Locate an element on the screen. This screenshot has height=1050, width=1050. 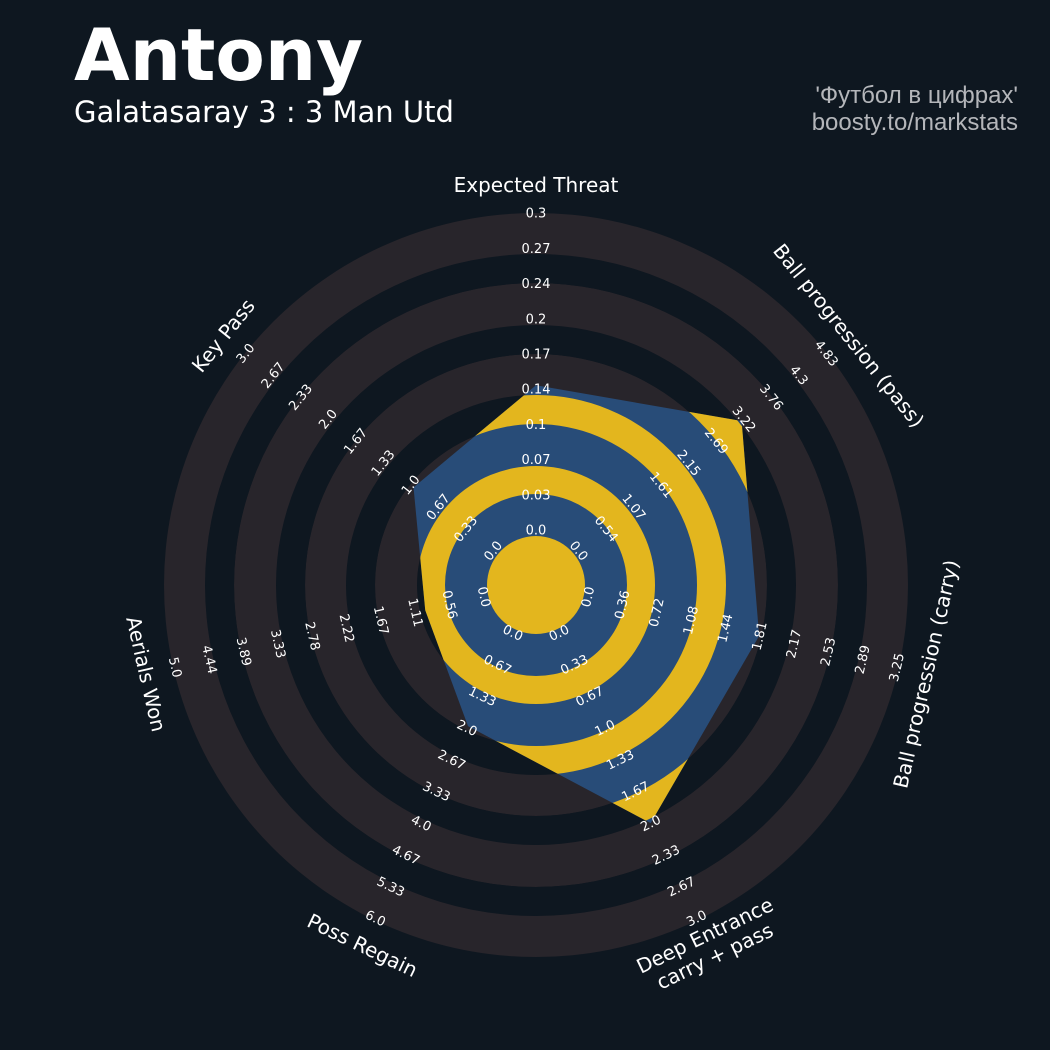
ring-tick-label: 0.17 is located at coordinates (536, 355).